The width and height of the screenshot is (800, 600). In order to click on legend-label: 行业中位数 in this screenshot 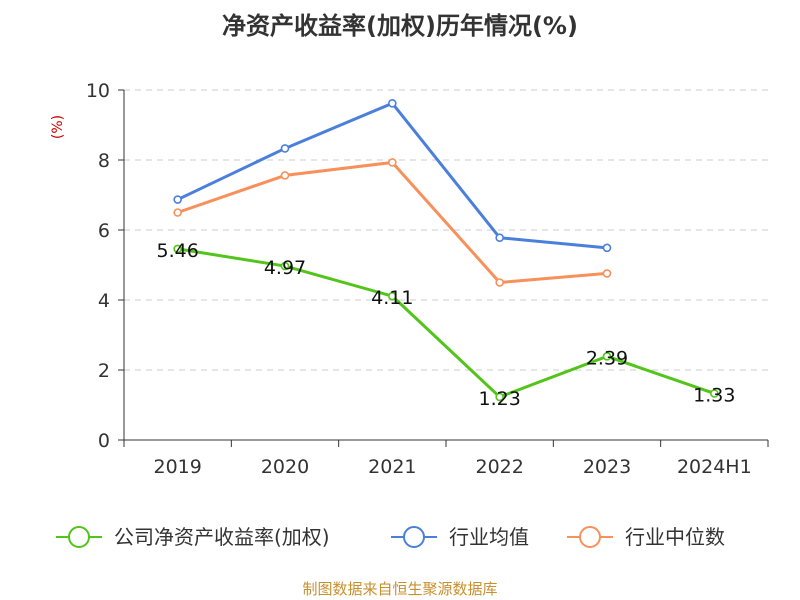, I will do `click(675, 537)`.